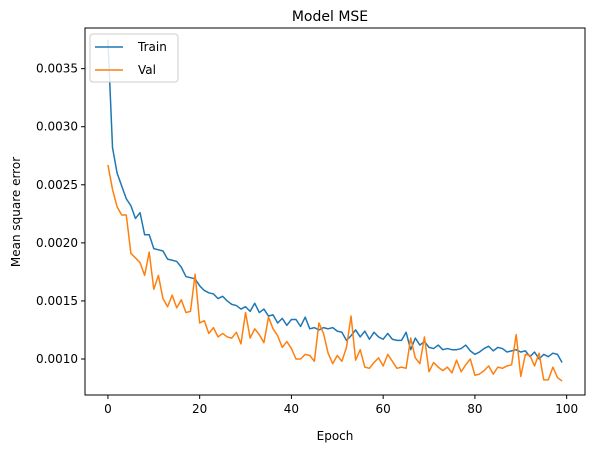 The image size is (592, 450). Describe the element at coordinates (383, 409) in the screenshot. I see `x-tick-label: 60` at that location.